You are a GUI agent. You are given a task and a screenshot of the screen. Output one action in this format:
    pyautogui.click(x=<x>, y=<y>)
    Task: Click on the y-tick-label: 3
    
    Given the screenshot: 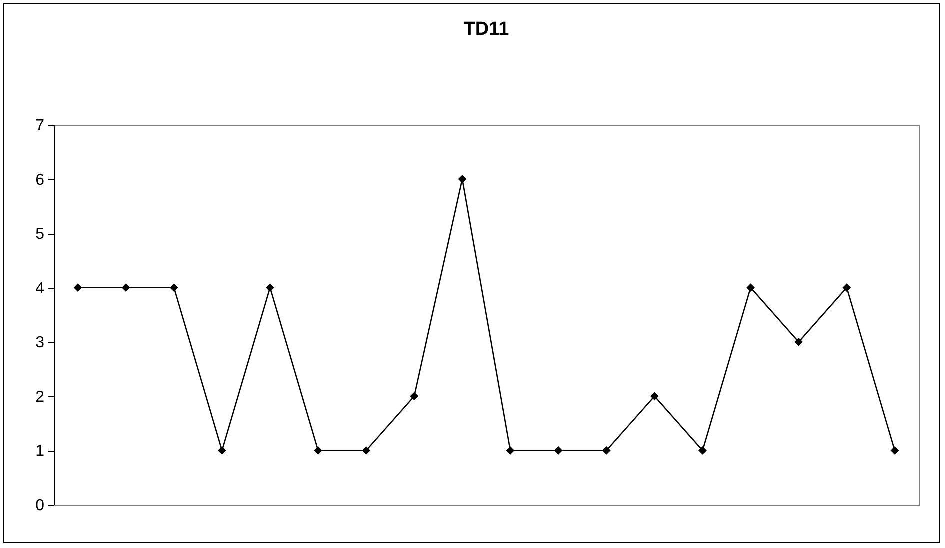 What is the action you would take?
    pyautogui.click(x=40, y=343)
    